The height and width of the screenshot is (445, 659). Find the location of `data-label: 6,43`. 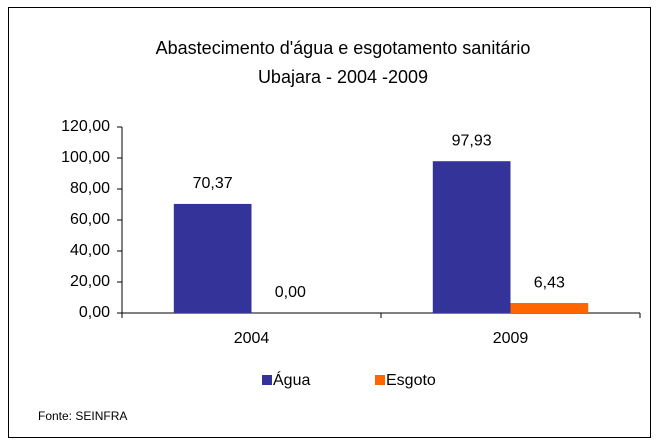

data-label: 6,43 is located at coordinates (549, 282).